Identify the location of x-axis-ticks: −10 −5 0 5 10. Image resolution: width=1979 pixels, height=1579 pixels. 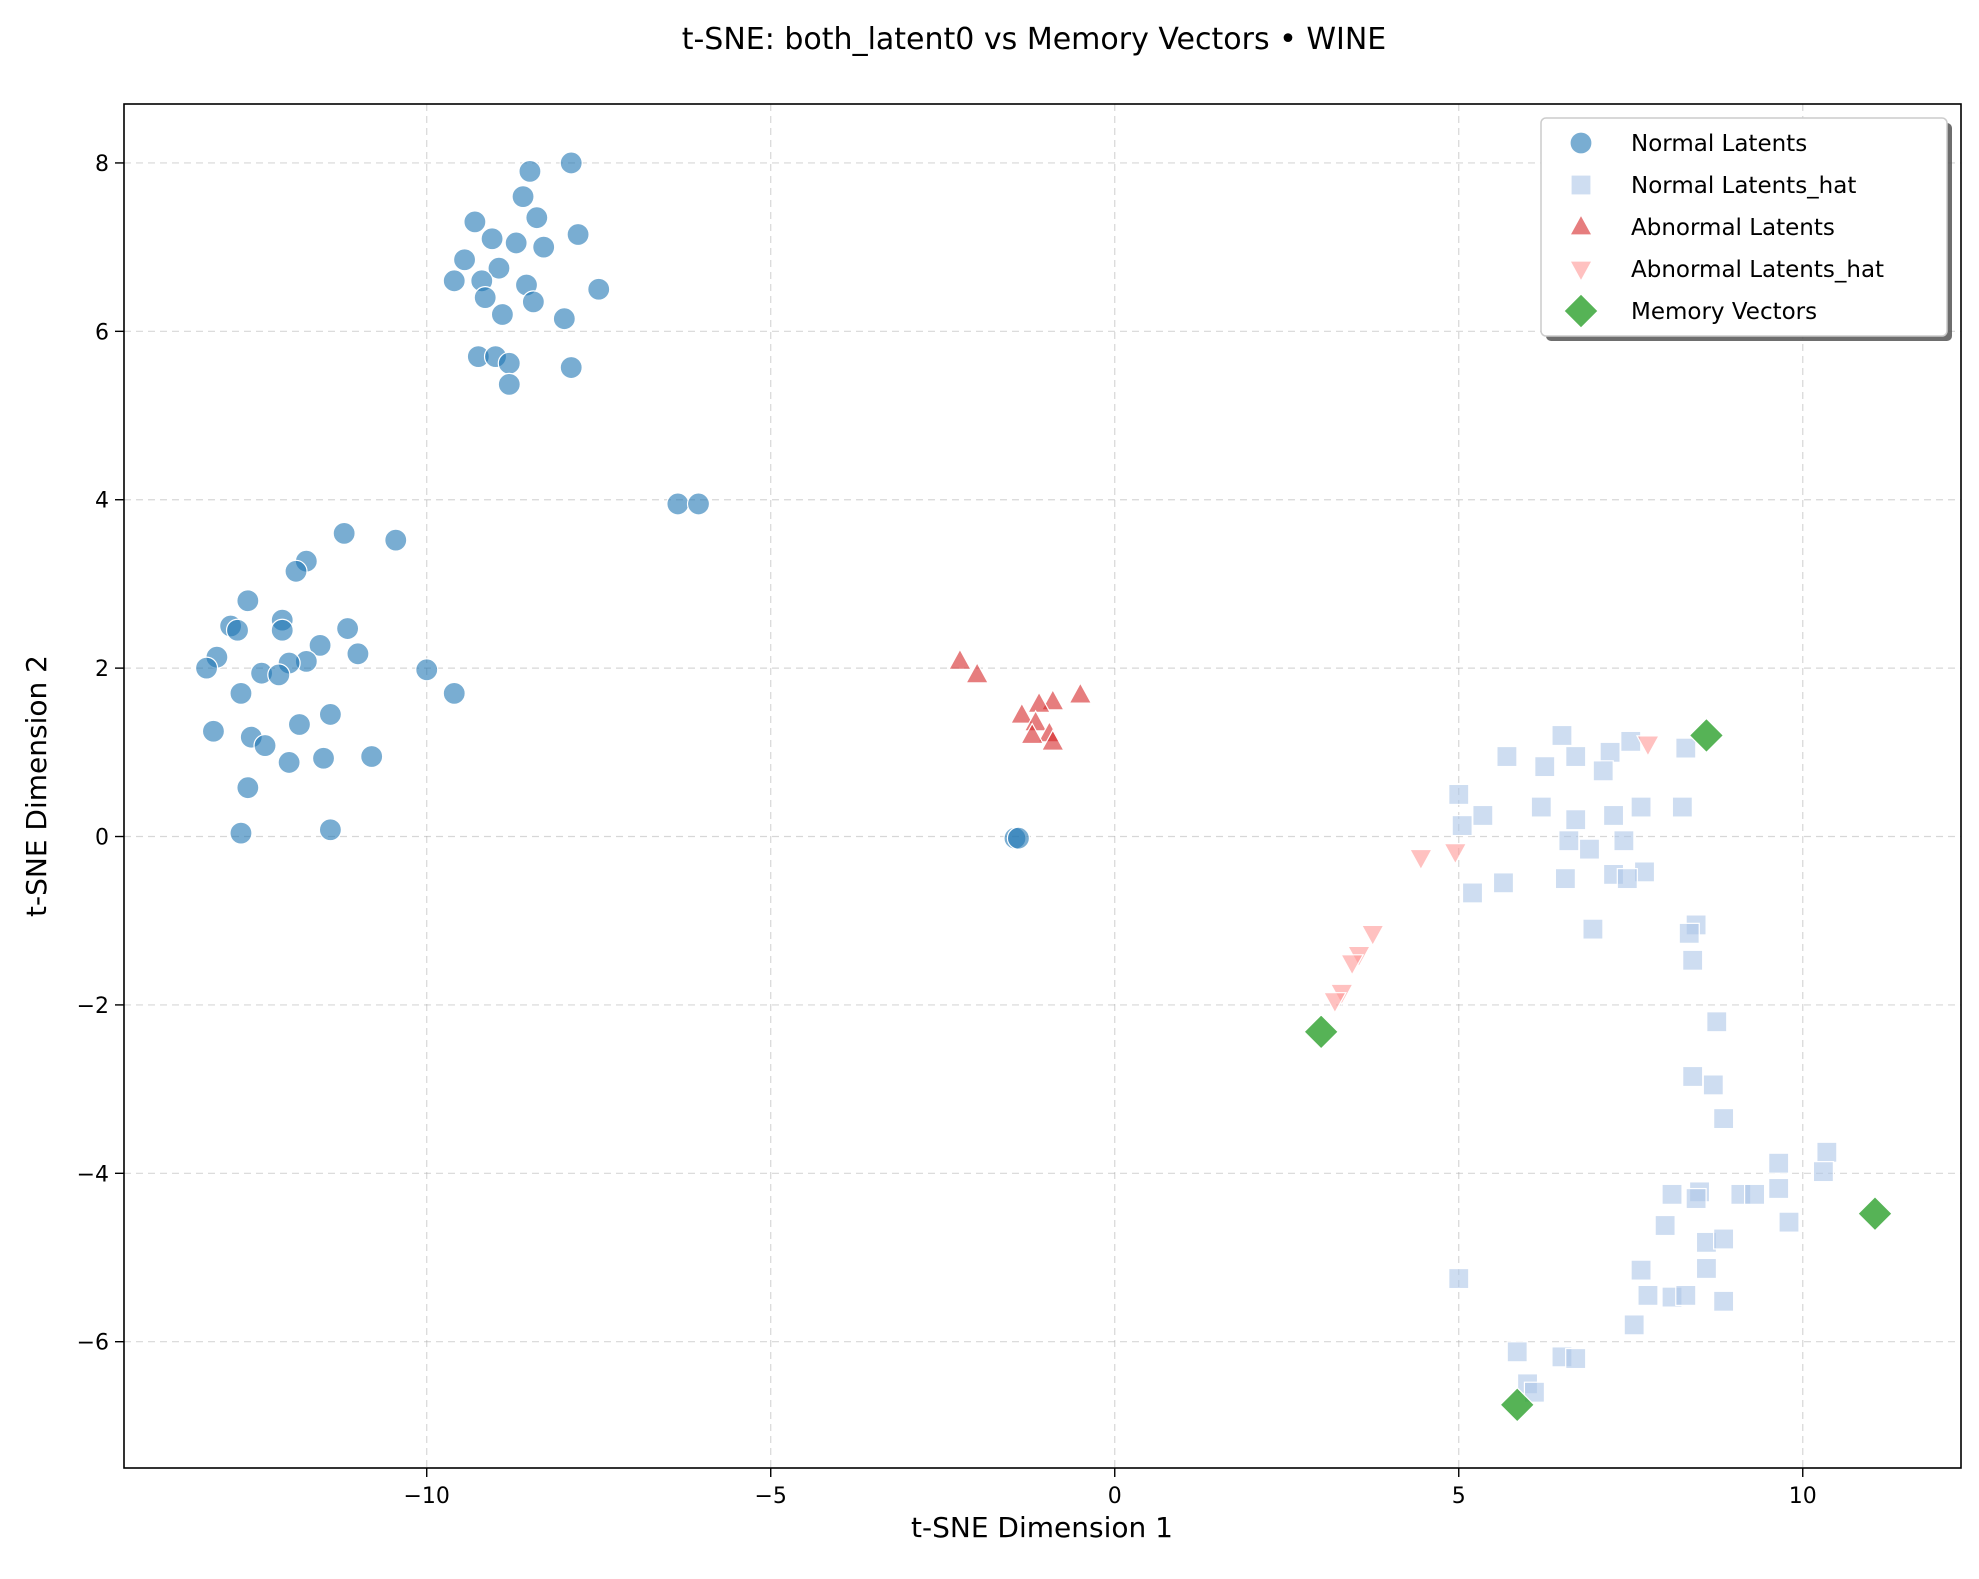
(1110, 1488).